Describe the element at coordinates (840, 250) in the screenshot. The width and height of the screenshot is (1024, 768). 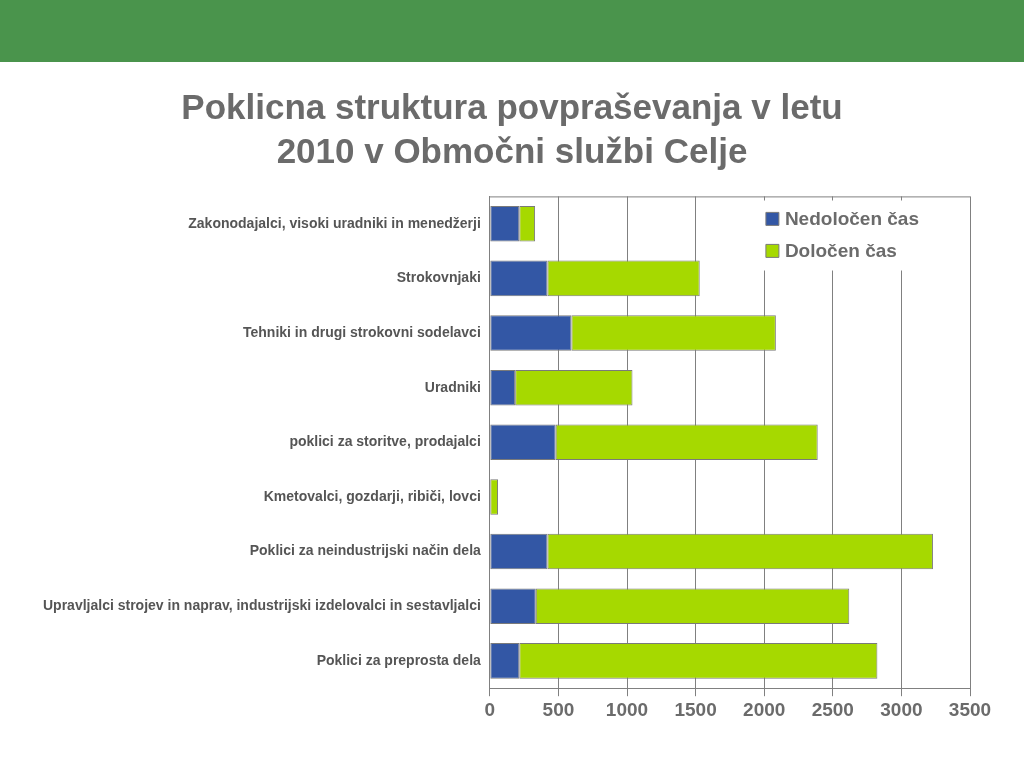
I see `legend-label: Določen čas` at that location.